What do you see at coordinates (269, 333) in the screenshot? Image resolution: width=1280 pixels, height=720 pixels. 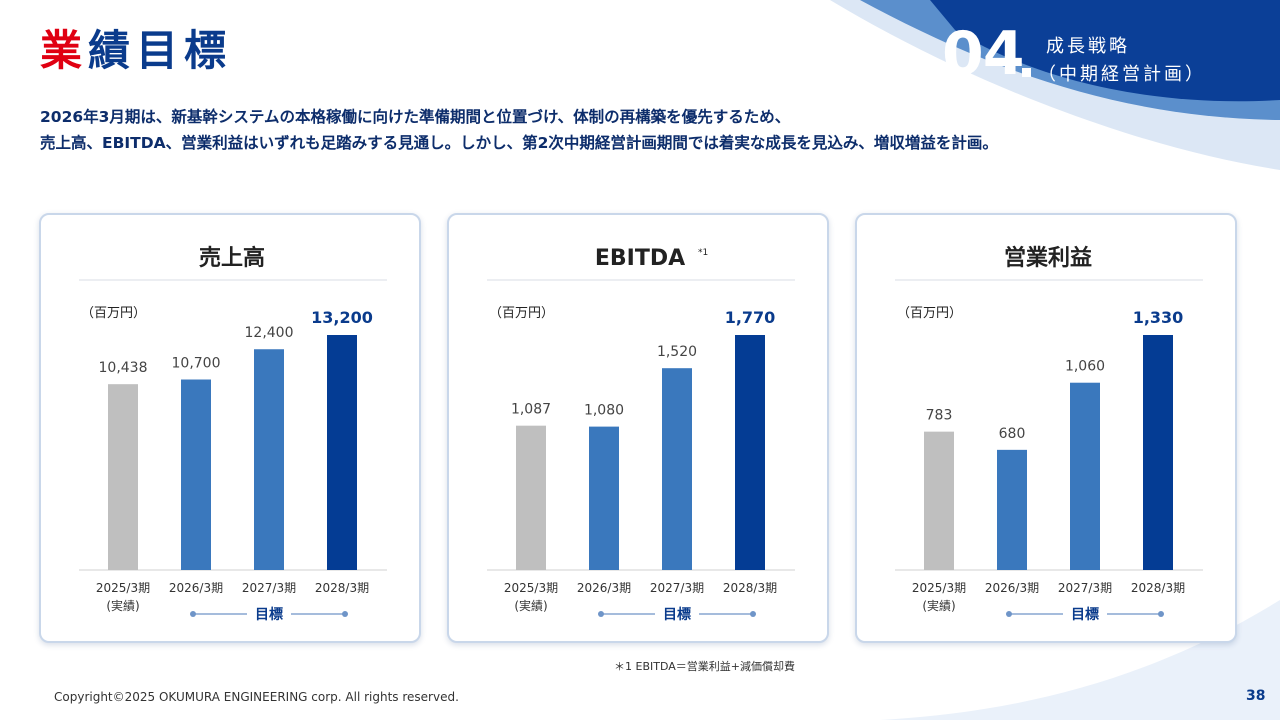 I see `data-label: 12,400` at bounding box center [269, 333].